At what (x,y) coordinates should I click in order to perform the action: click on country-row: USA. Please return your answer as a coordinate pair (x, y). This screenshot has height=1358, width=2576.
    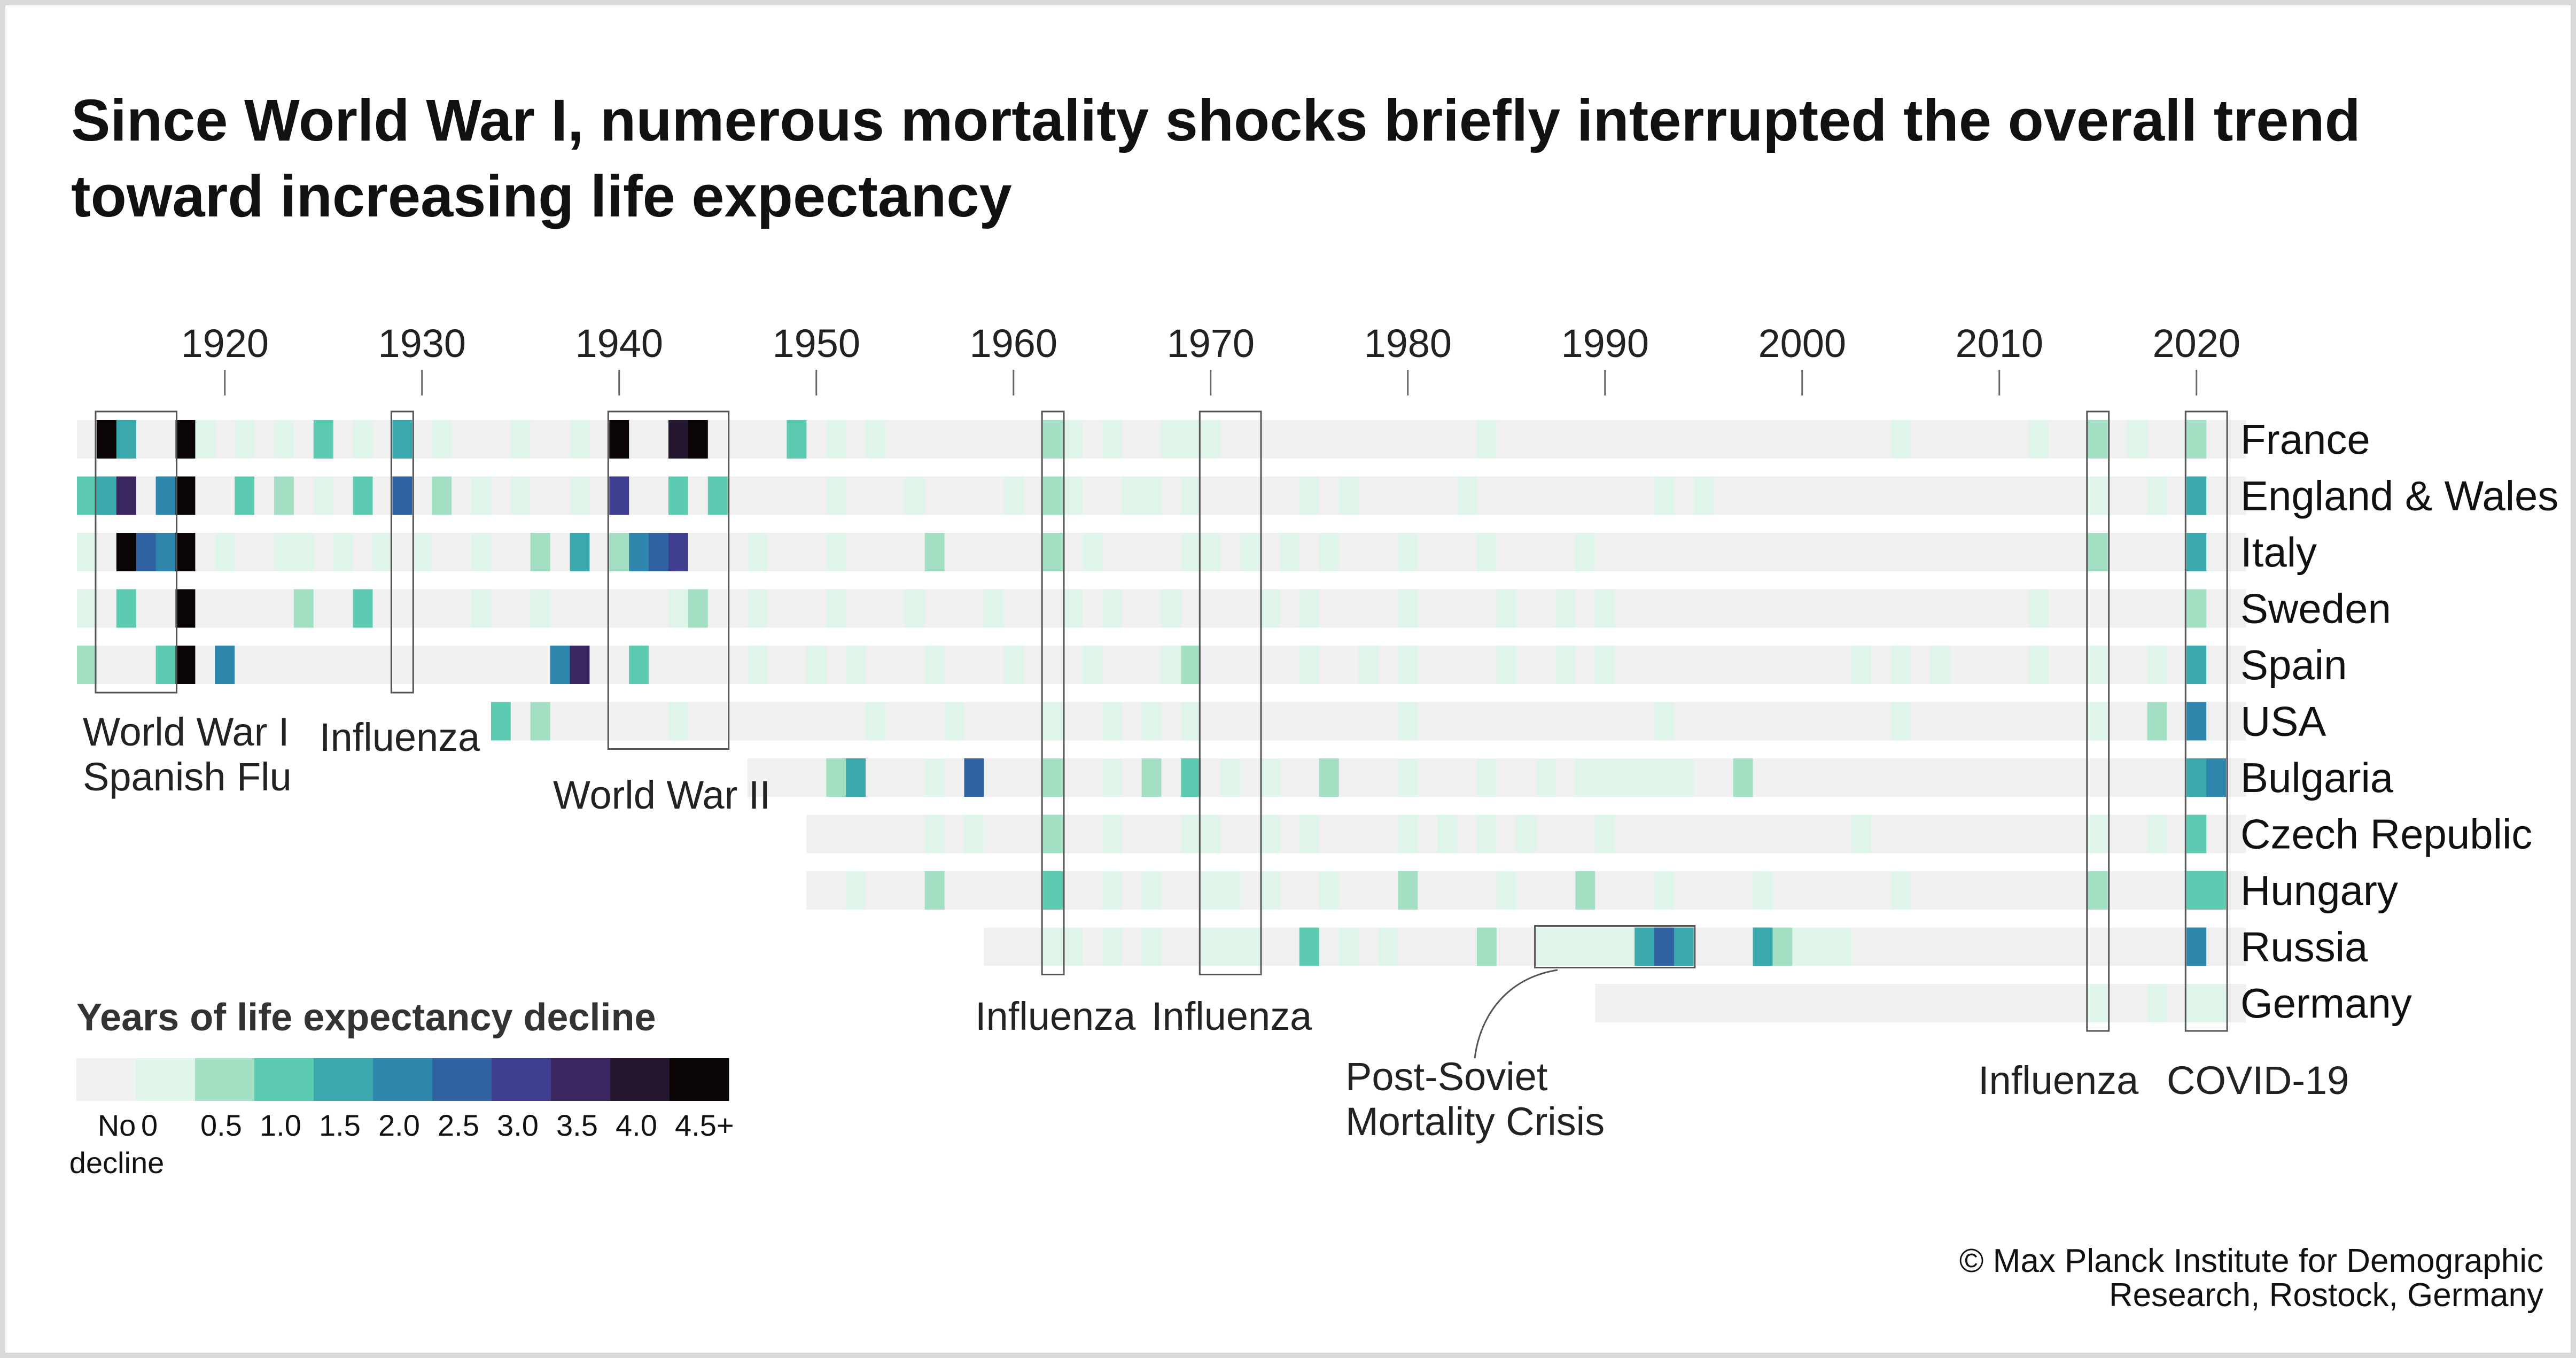
    Looking at the image, I should click on (1408, 721).